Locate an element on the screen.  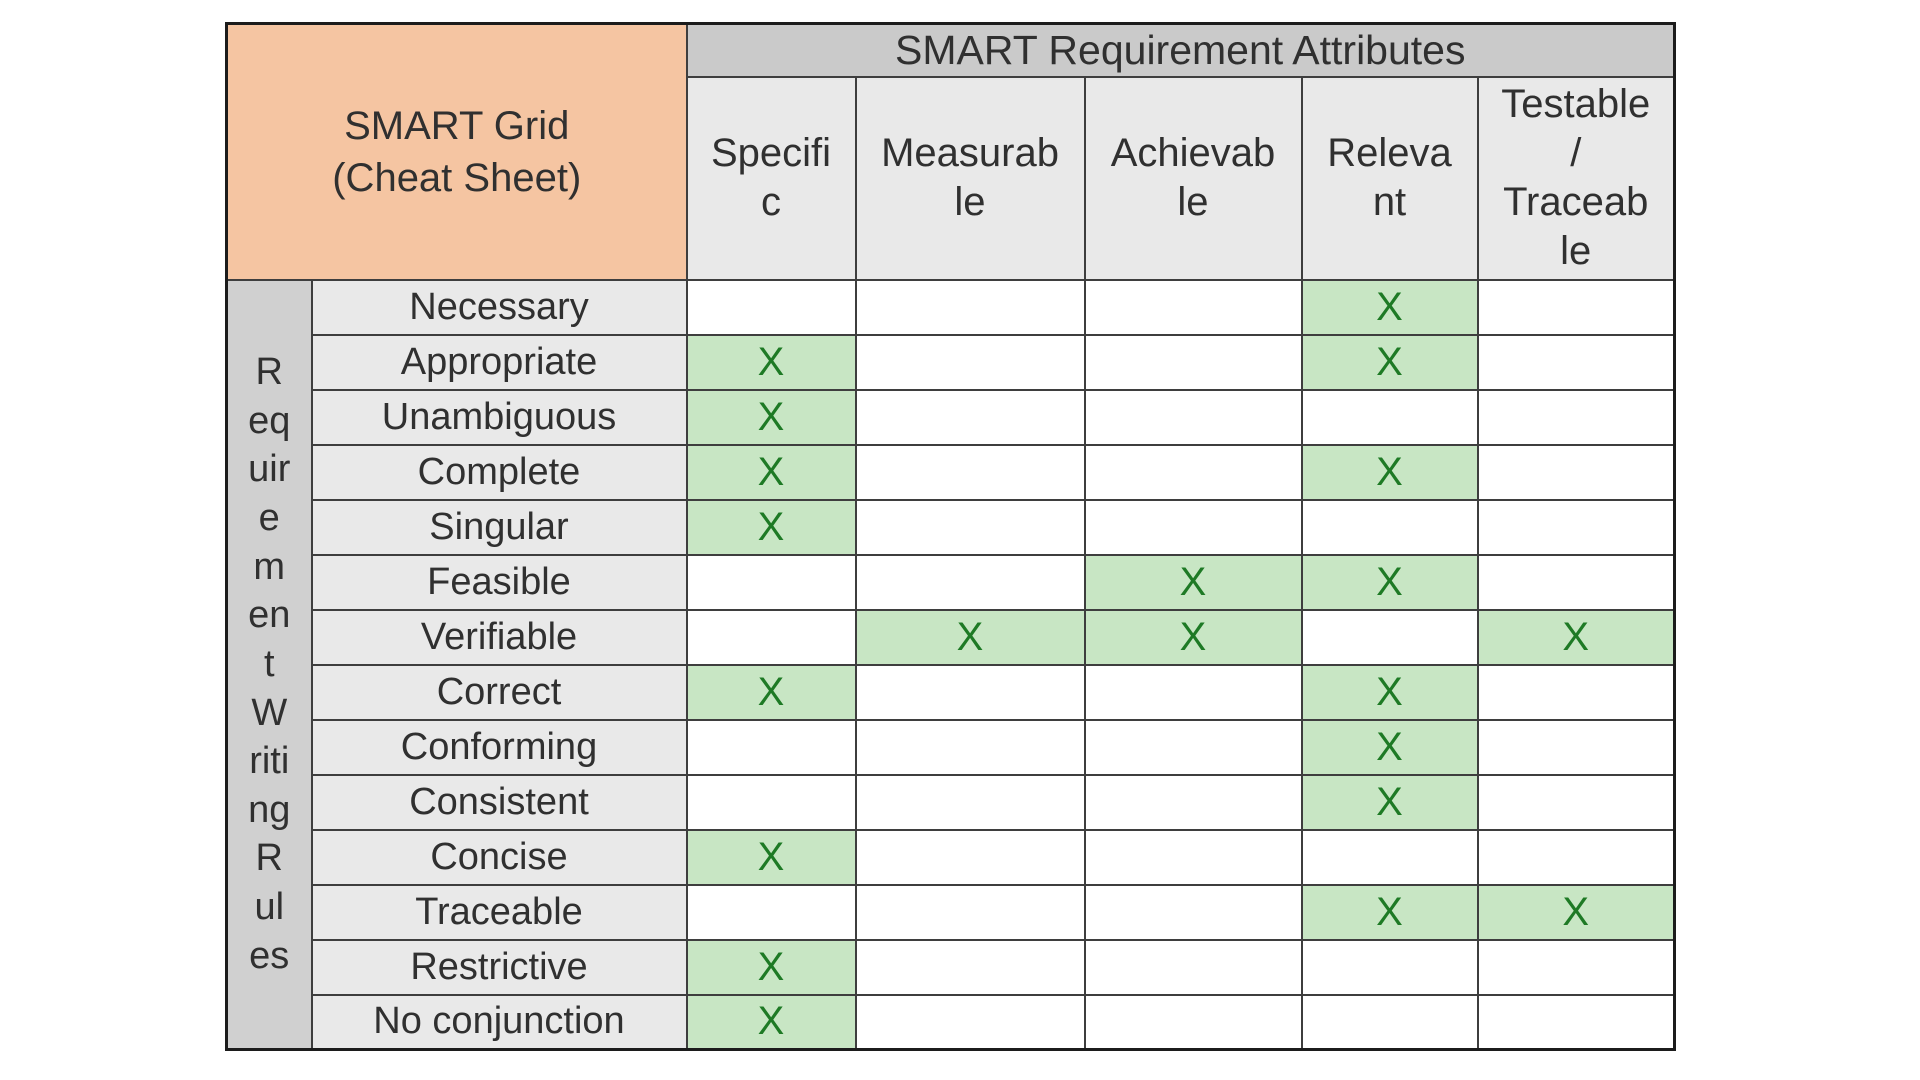
empty-cell-verifiable-specific is located at coordinates (771, 637).